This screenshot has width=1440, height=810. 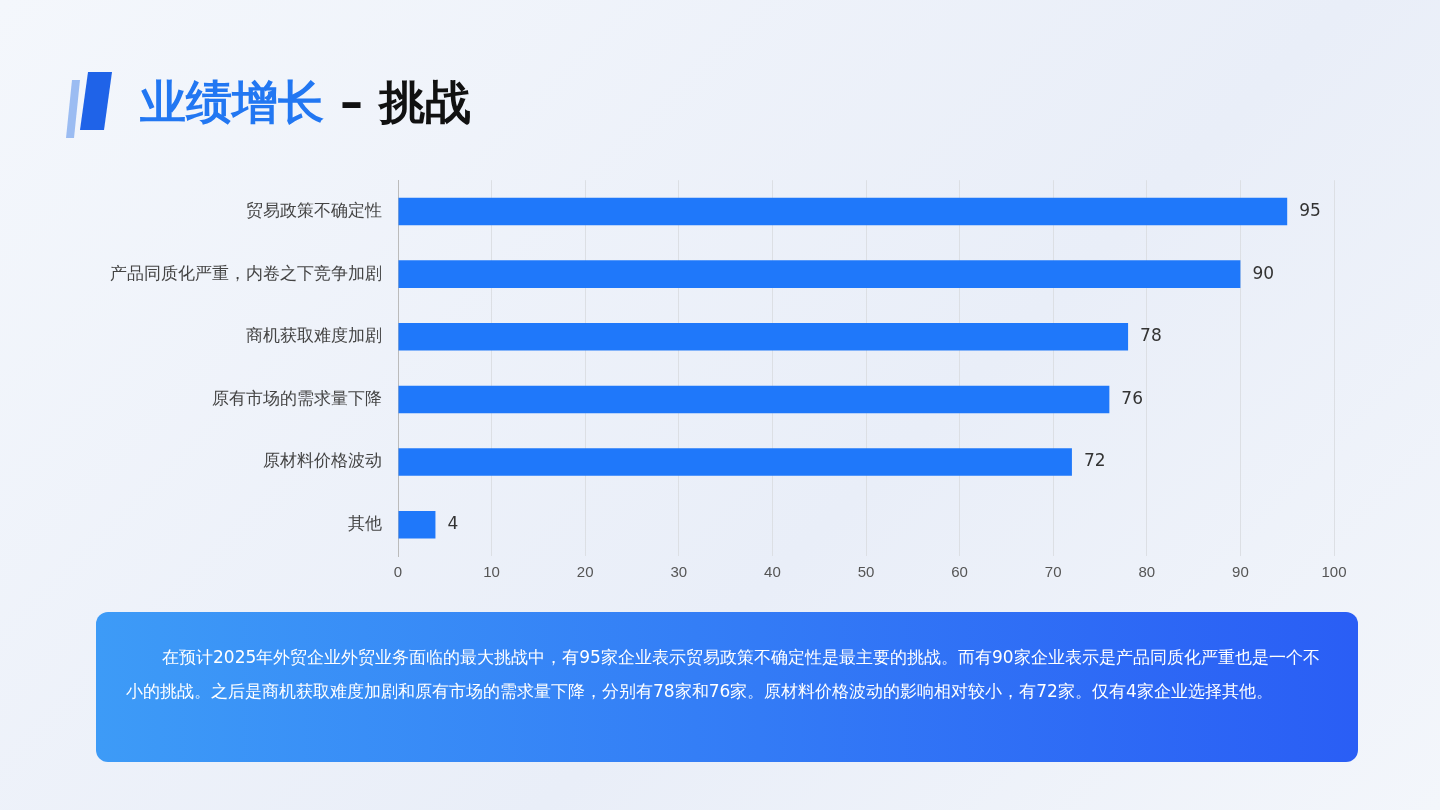 What do you see at coordinates (1334, 572) in the screenshot?
I see `x-tick-label: 100` at bounding box center [1334, 572].